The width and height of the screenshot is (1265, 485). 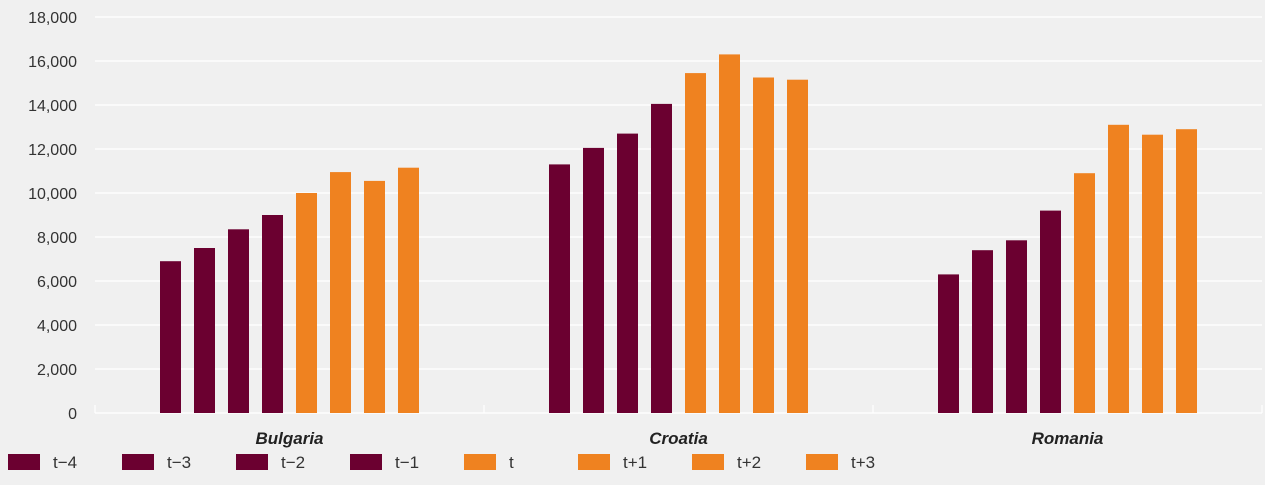 I want to click on y-tick-label: 8,000, so click(x=57, y=238).